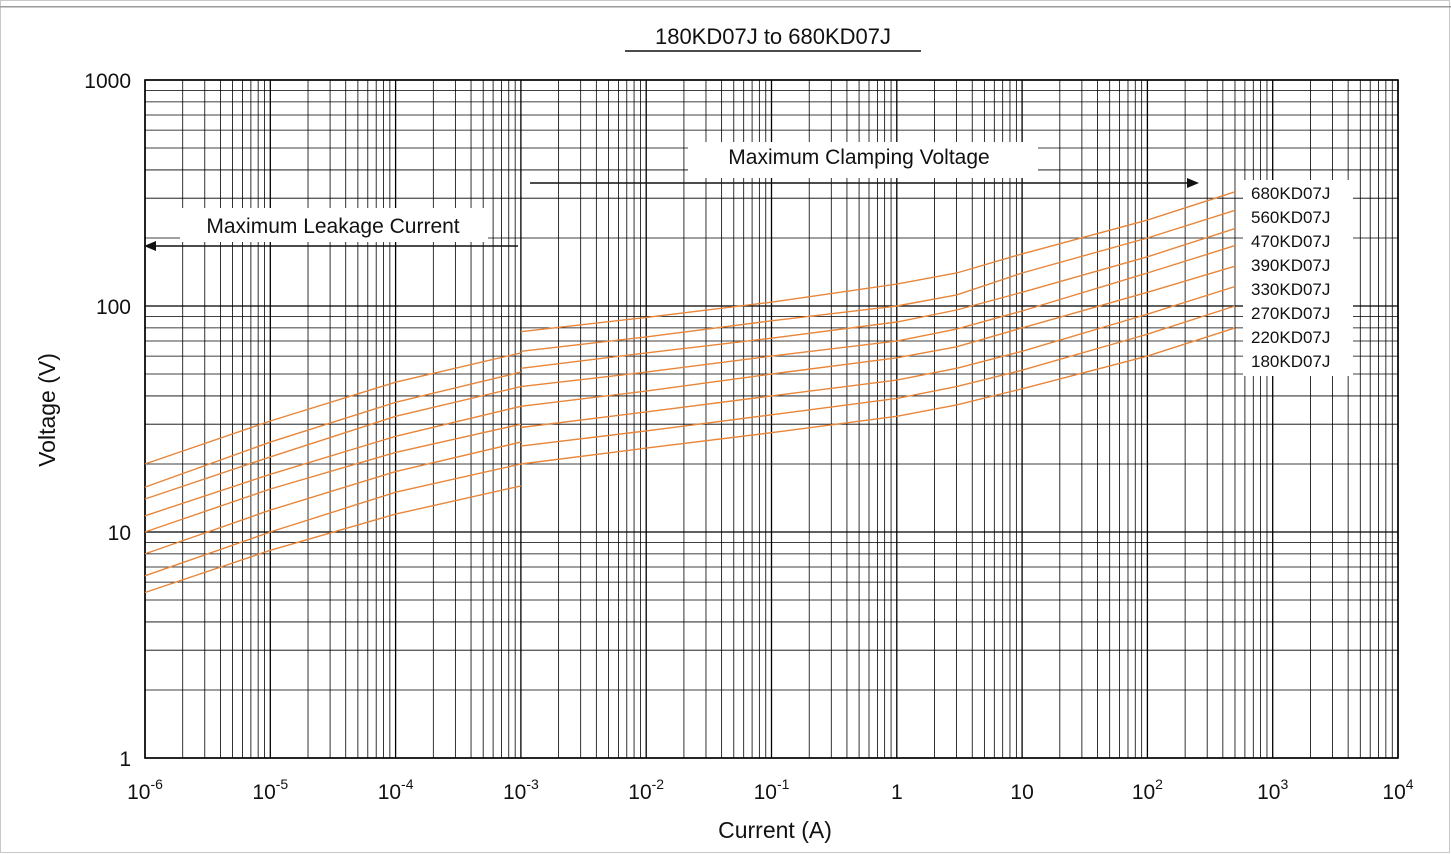 This screenshot has height=854, width=1451. I want to click on legend-item-180KD07J: 180KD07J, so click(1290, 361).